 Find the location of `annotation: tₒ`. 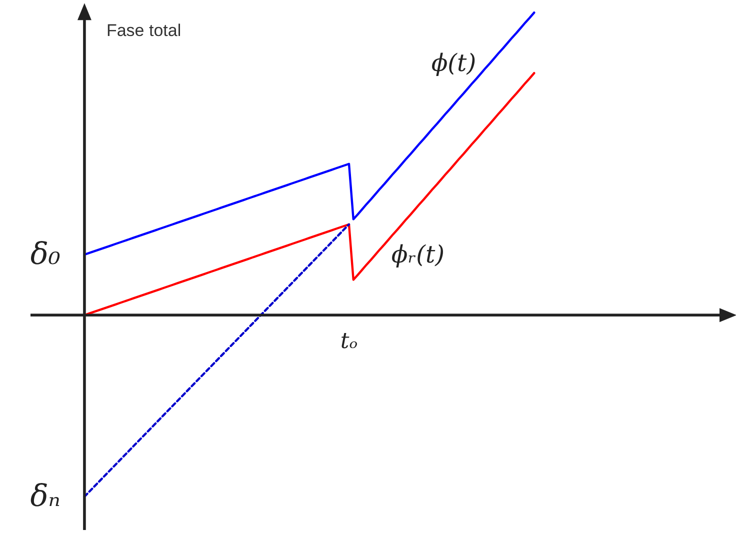

annotation: tₒ is located at coordinates (349, 341).